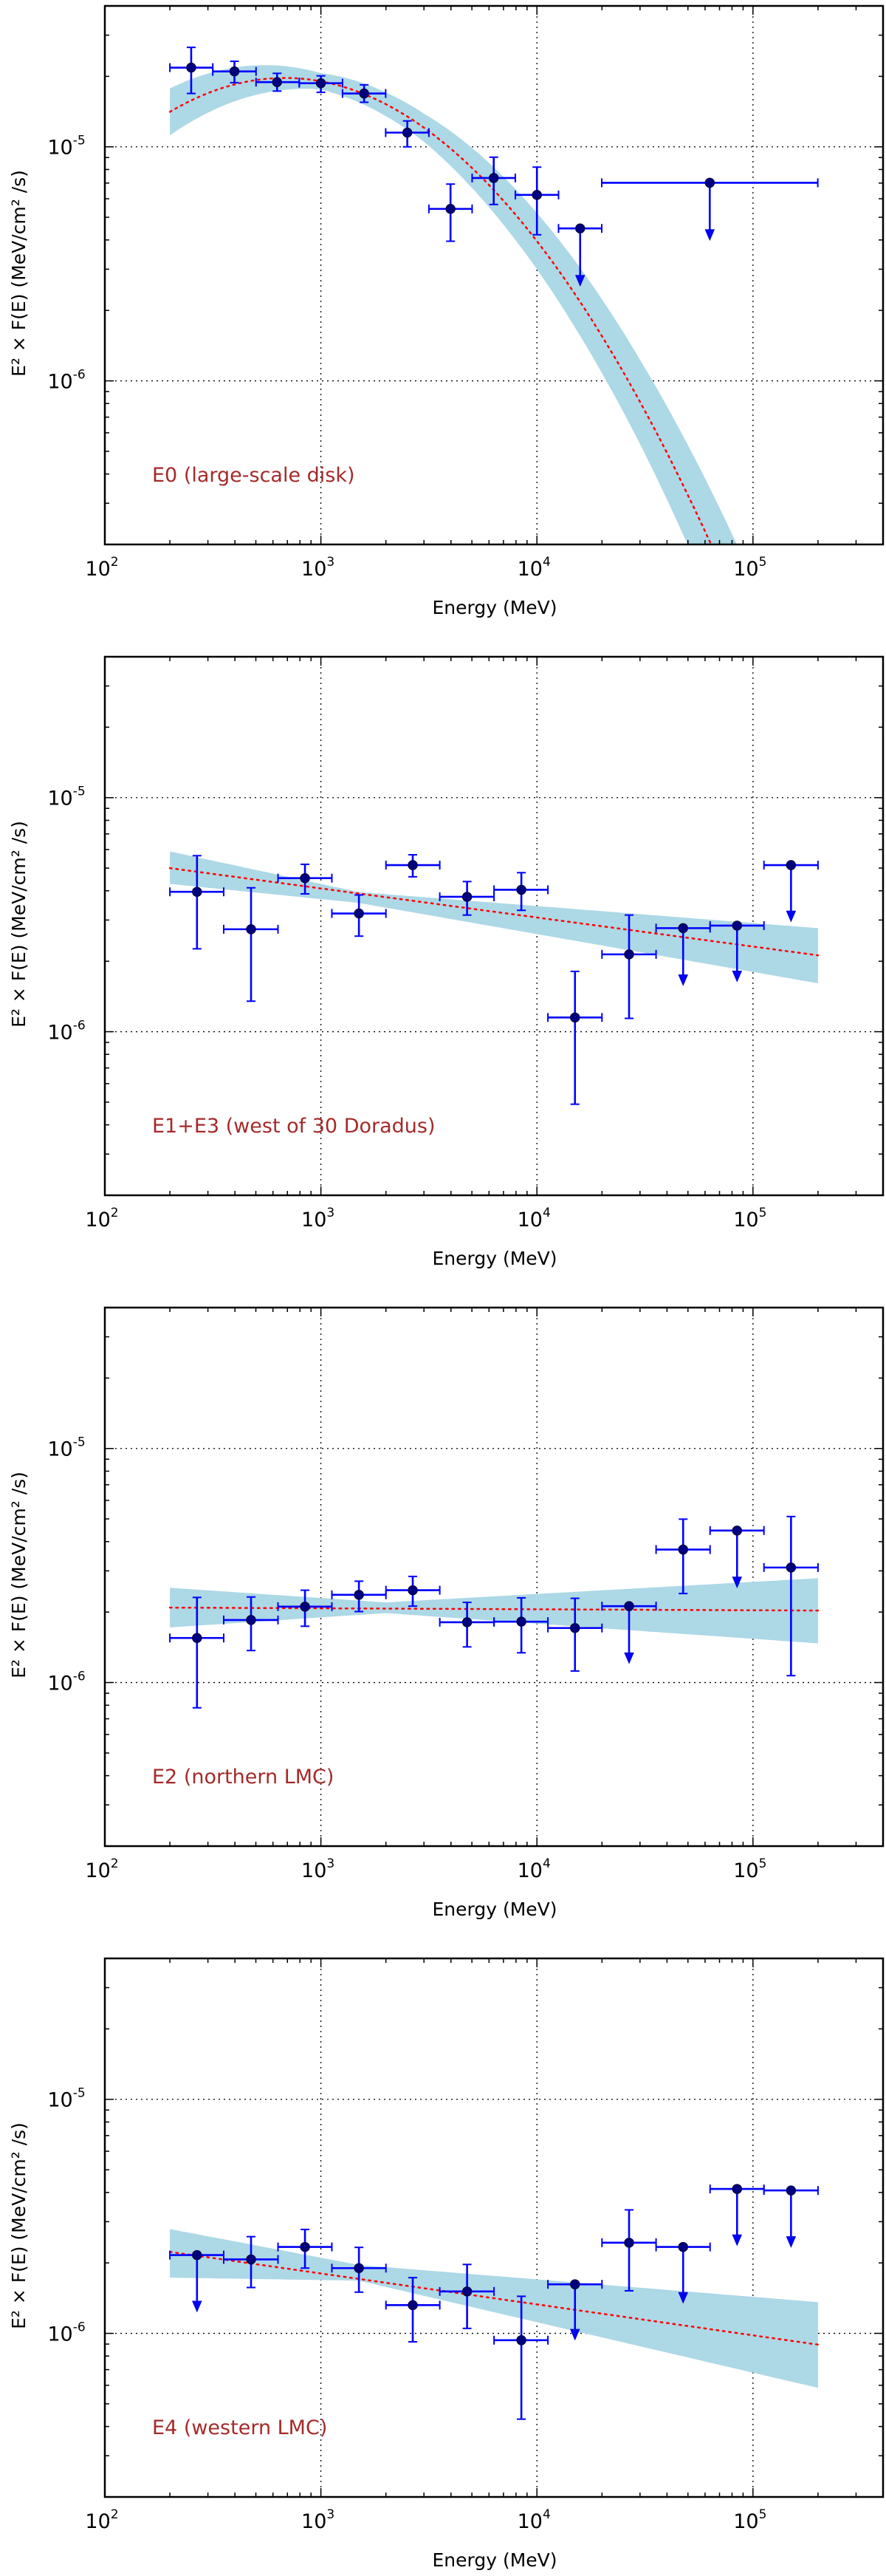  Describe the element at coordinates (253, 475) in the screenshot. I see `panel-label: E0 (large-scale disk)` at that location.